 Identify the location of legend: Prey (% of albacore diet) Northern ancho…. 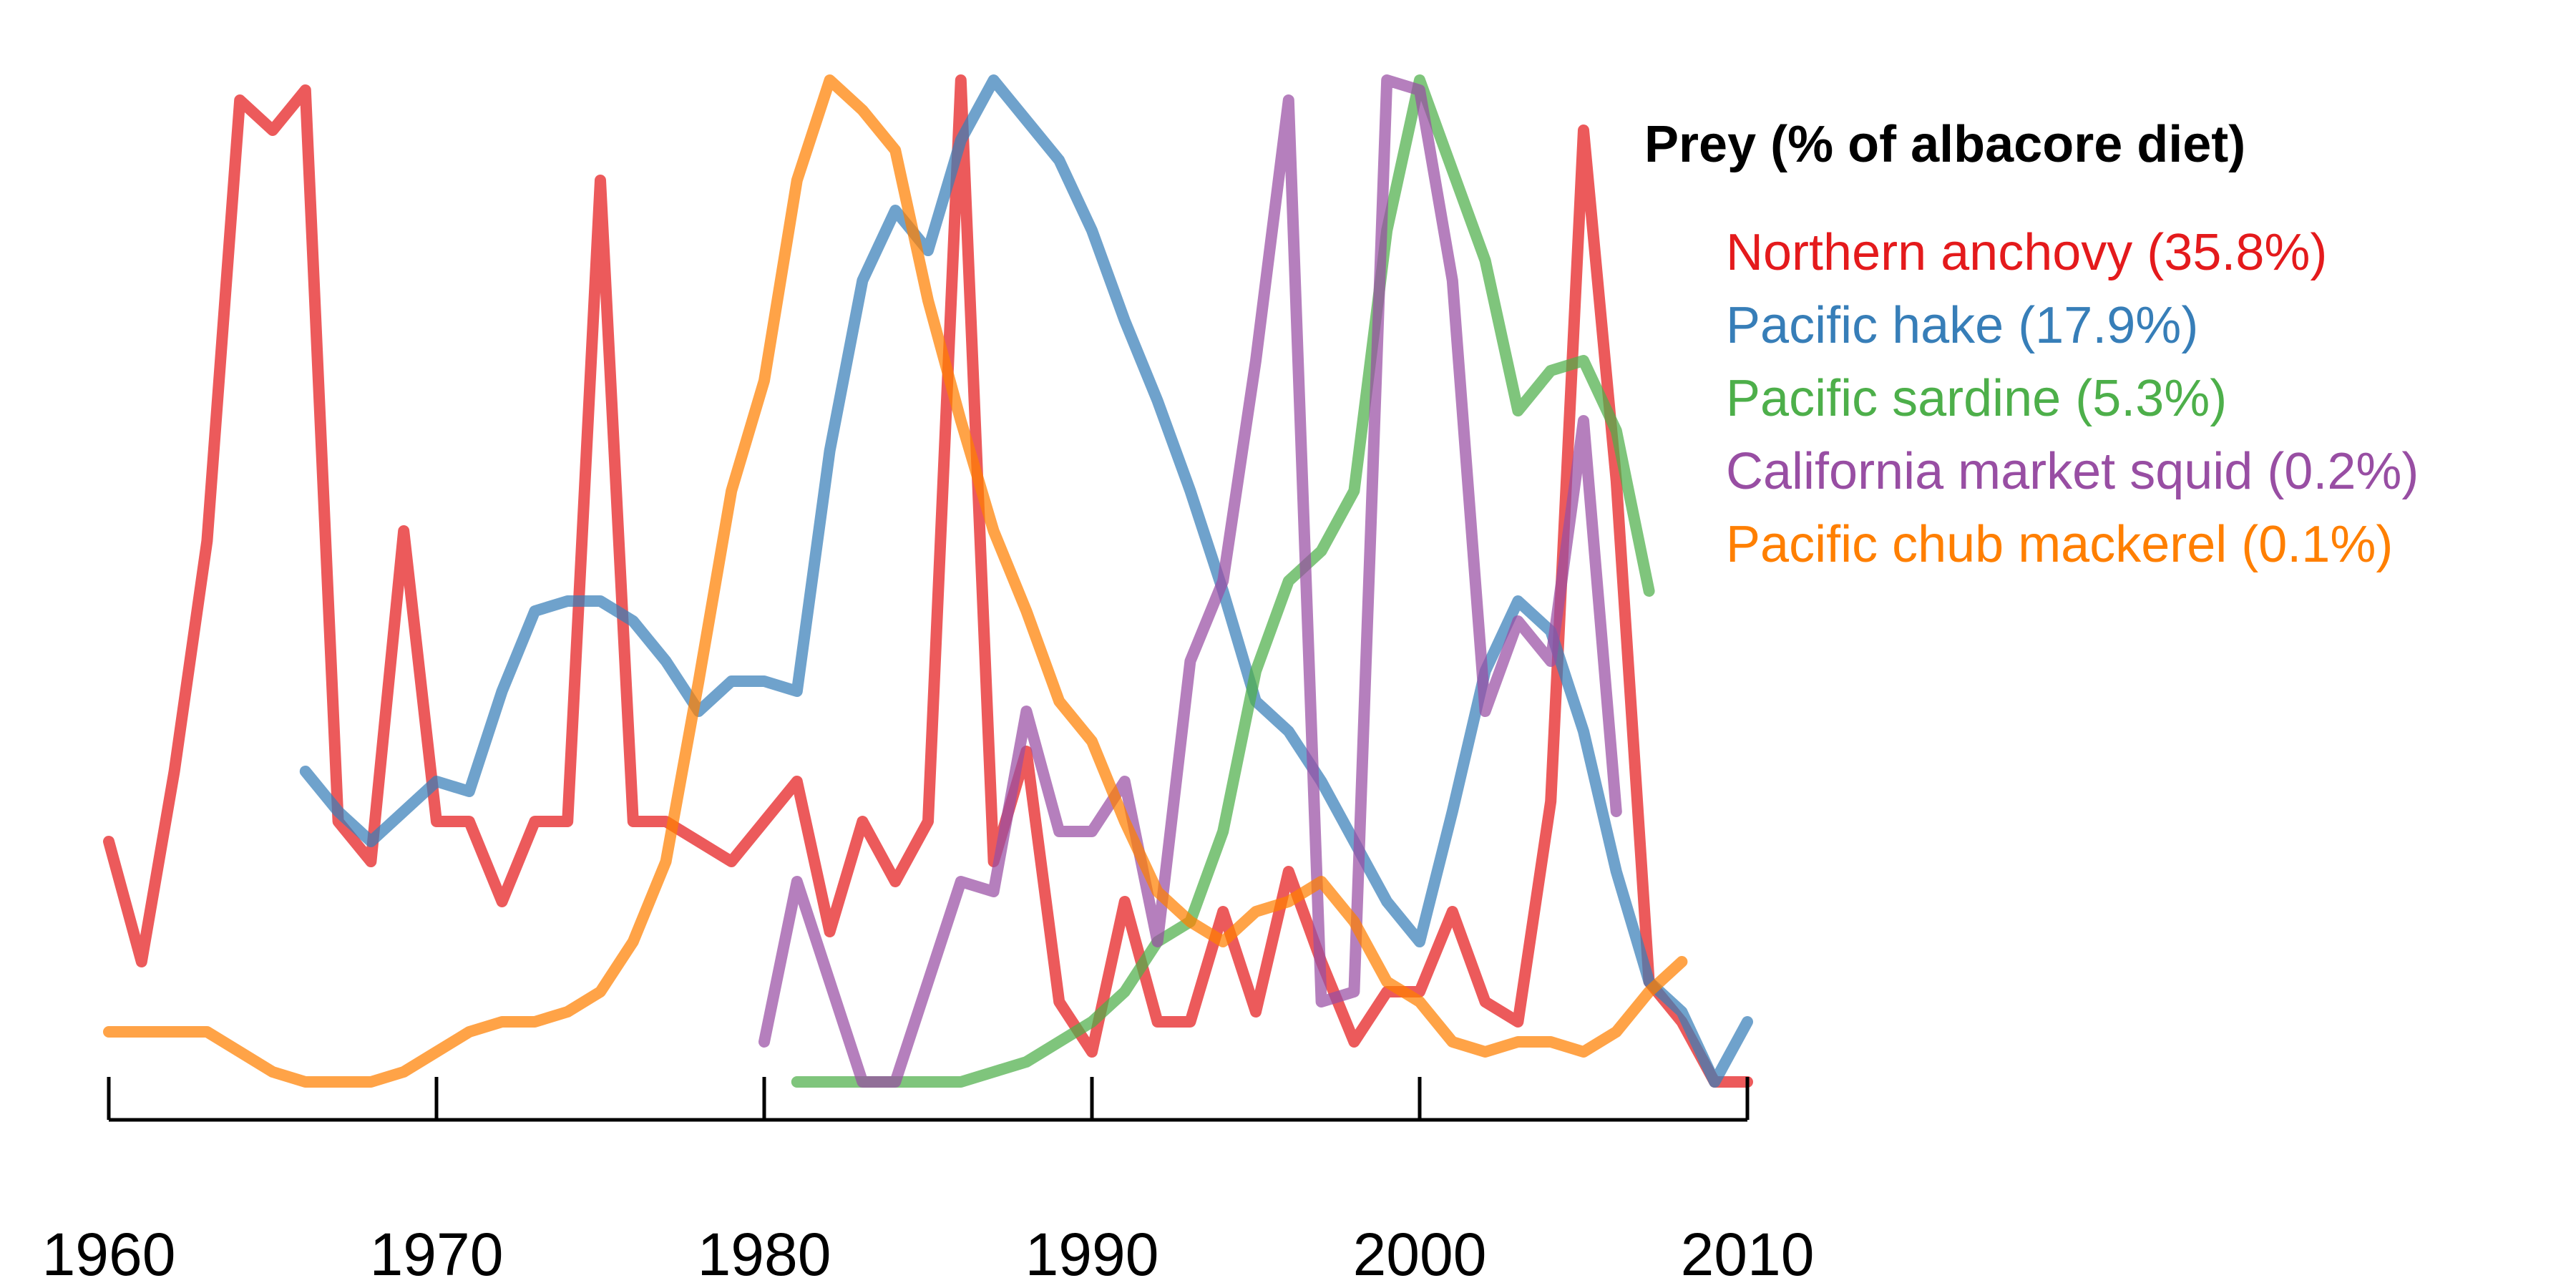
(2031, 344).